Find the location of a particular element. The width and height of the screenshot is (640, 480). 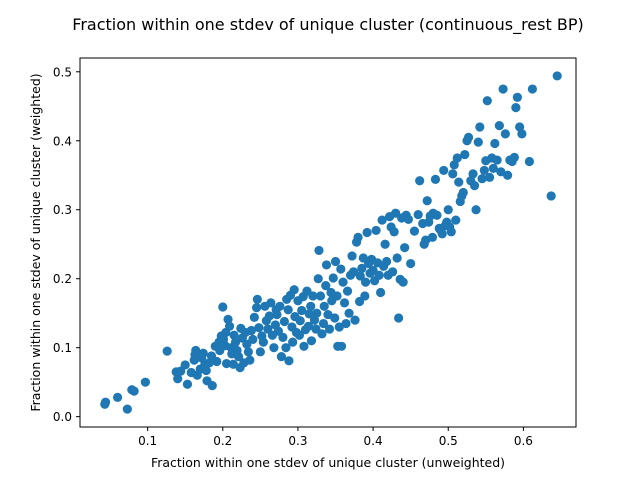

y-tick-label: 0.3 is located at coordinates (62, 210).